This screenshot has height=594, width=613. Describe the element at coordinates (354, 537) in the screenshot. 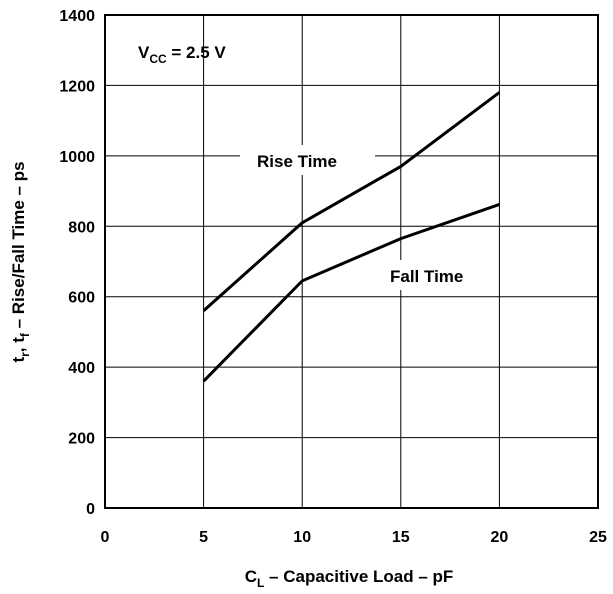

I see `x-tick-labels: 0 5 10 15 20 25` at that location.